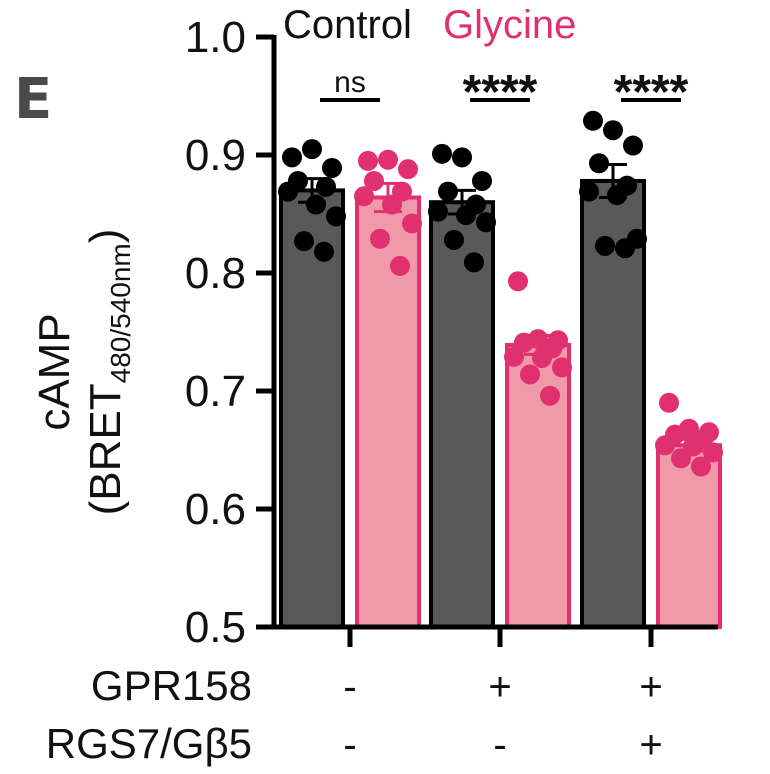 Image resolution: width=770 pixels, height=774 pixels. Describe the element at coordinates (347, 25) in the screenshot. I see `legend-label-control: Control` at that location.